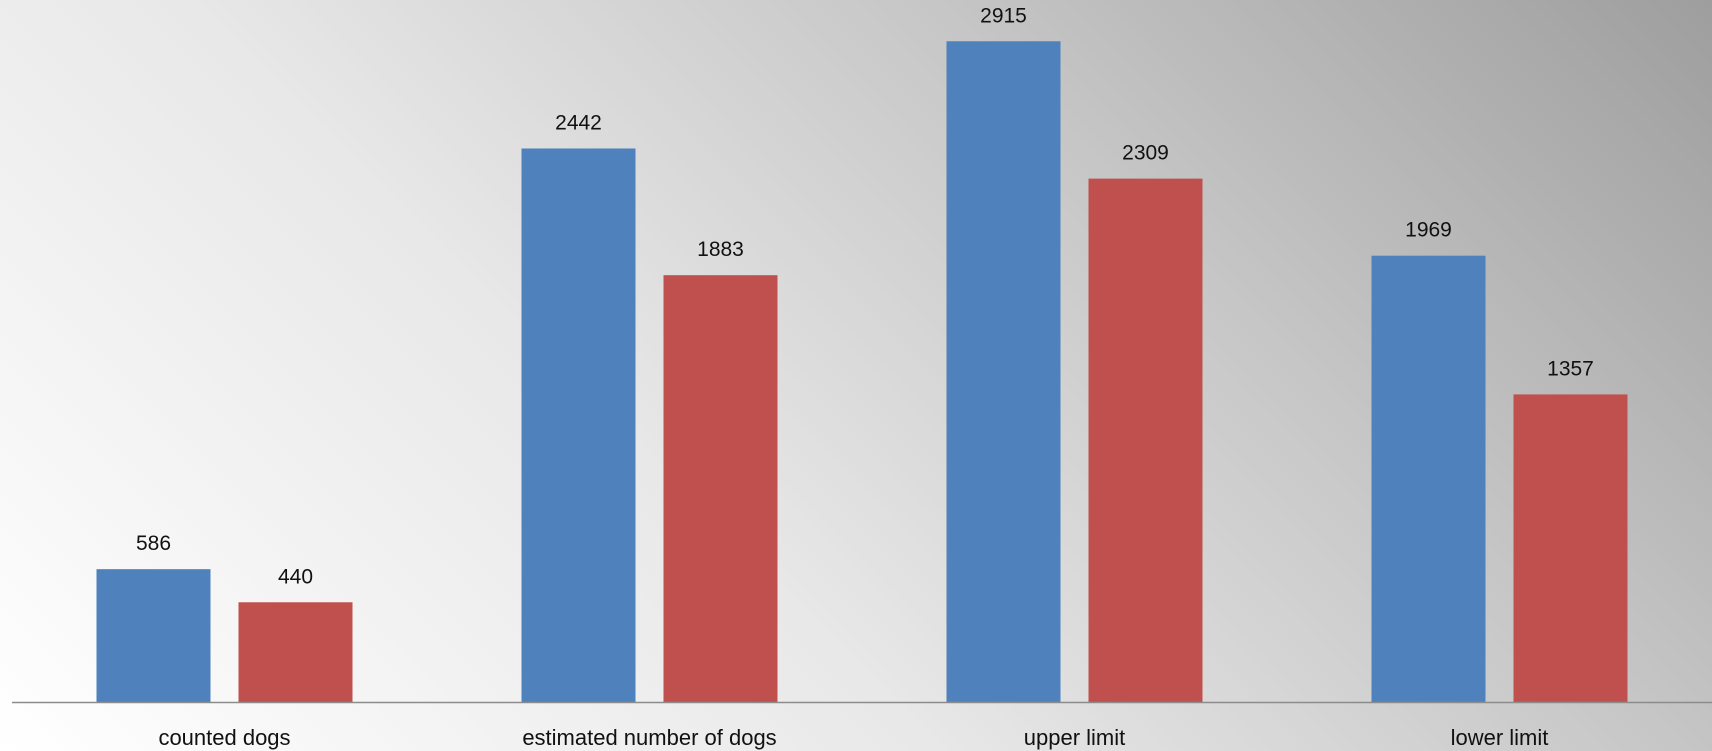 The height and width of the screenshot is (751, 1712). Describe the element at coordinates (649, 737) in the screenshot. I see `x-tick-label: estimated number of dogs` at that location.